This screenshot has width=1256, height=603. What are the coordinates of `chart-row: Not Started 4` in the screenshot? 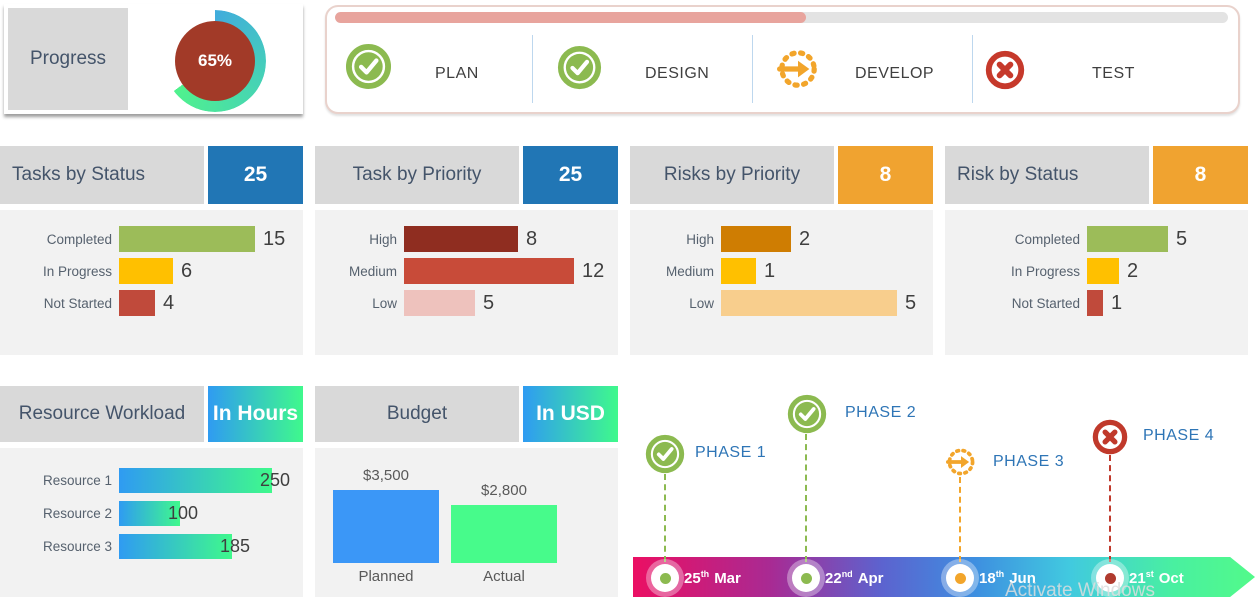 It's located at (151, 303).